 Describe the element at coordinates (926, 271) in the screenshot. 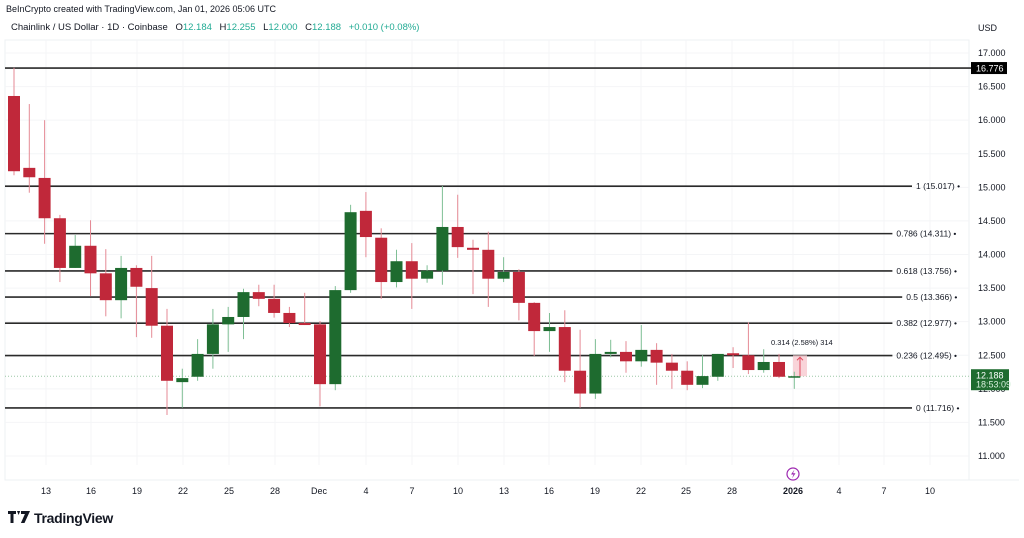

I see `fib-level-label: 0.618 (13.756) •` at that location.